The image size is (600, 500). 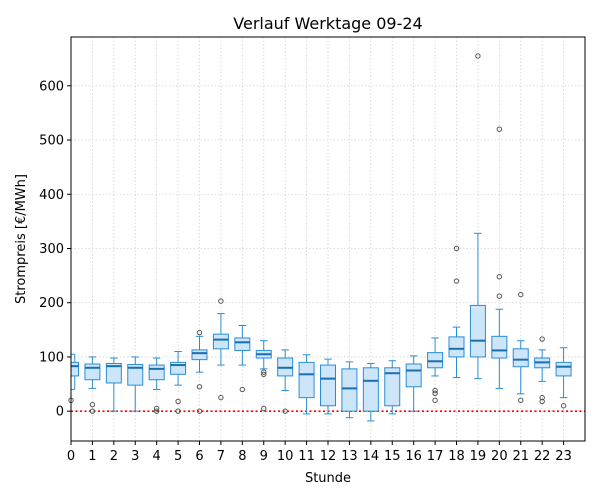 I want to click on x-axis-ticks: 0 1 2 3 4 5 6 7 8 9 10 11 12 13 14 15 16 17 18 19 20 21 22 23, so click(x=319, y=452).